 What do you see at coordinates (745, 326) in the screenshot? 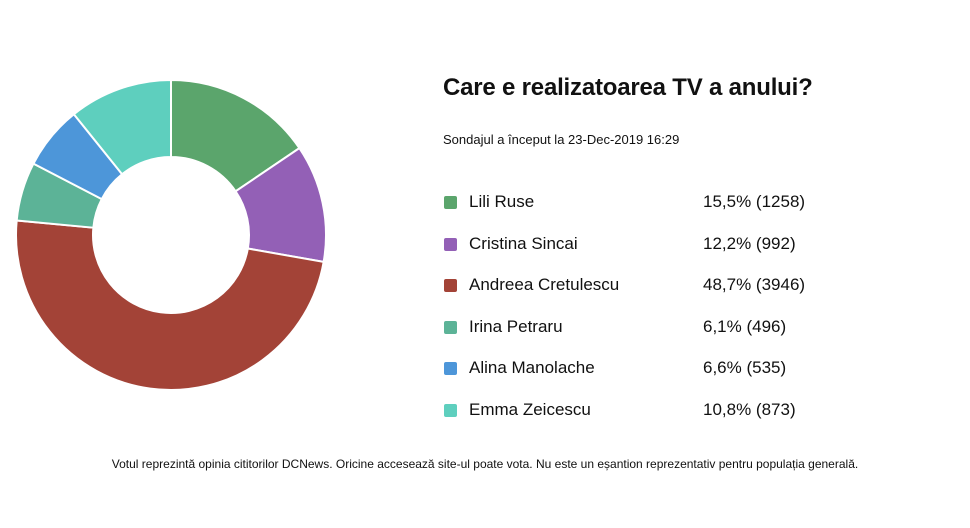
I see `legend-value: 6,1% (496)` at bounding box center [745, 326].